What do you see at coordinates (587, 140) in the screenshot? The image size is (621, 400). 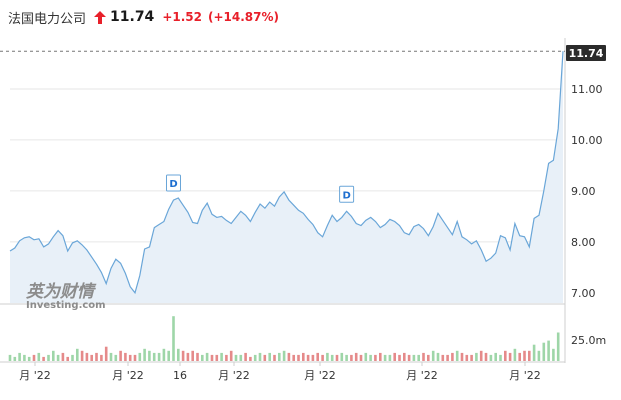 I see `y-tick-label: 10.00` at bounding box center [587, 140].